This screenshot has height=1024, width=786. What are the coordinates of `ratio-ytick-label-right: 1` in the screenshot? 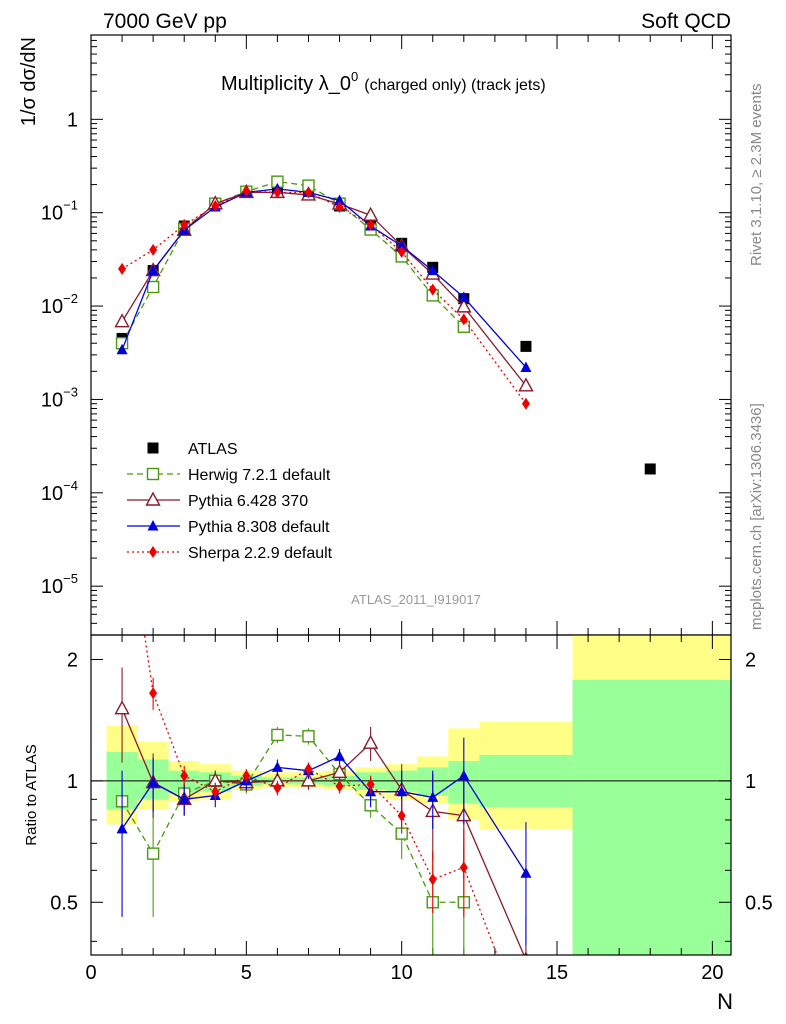 It's located at (750, 782).